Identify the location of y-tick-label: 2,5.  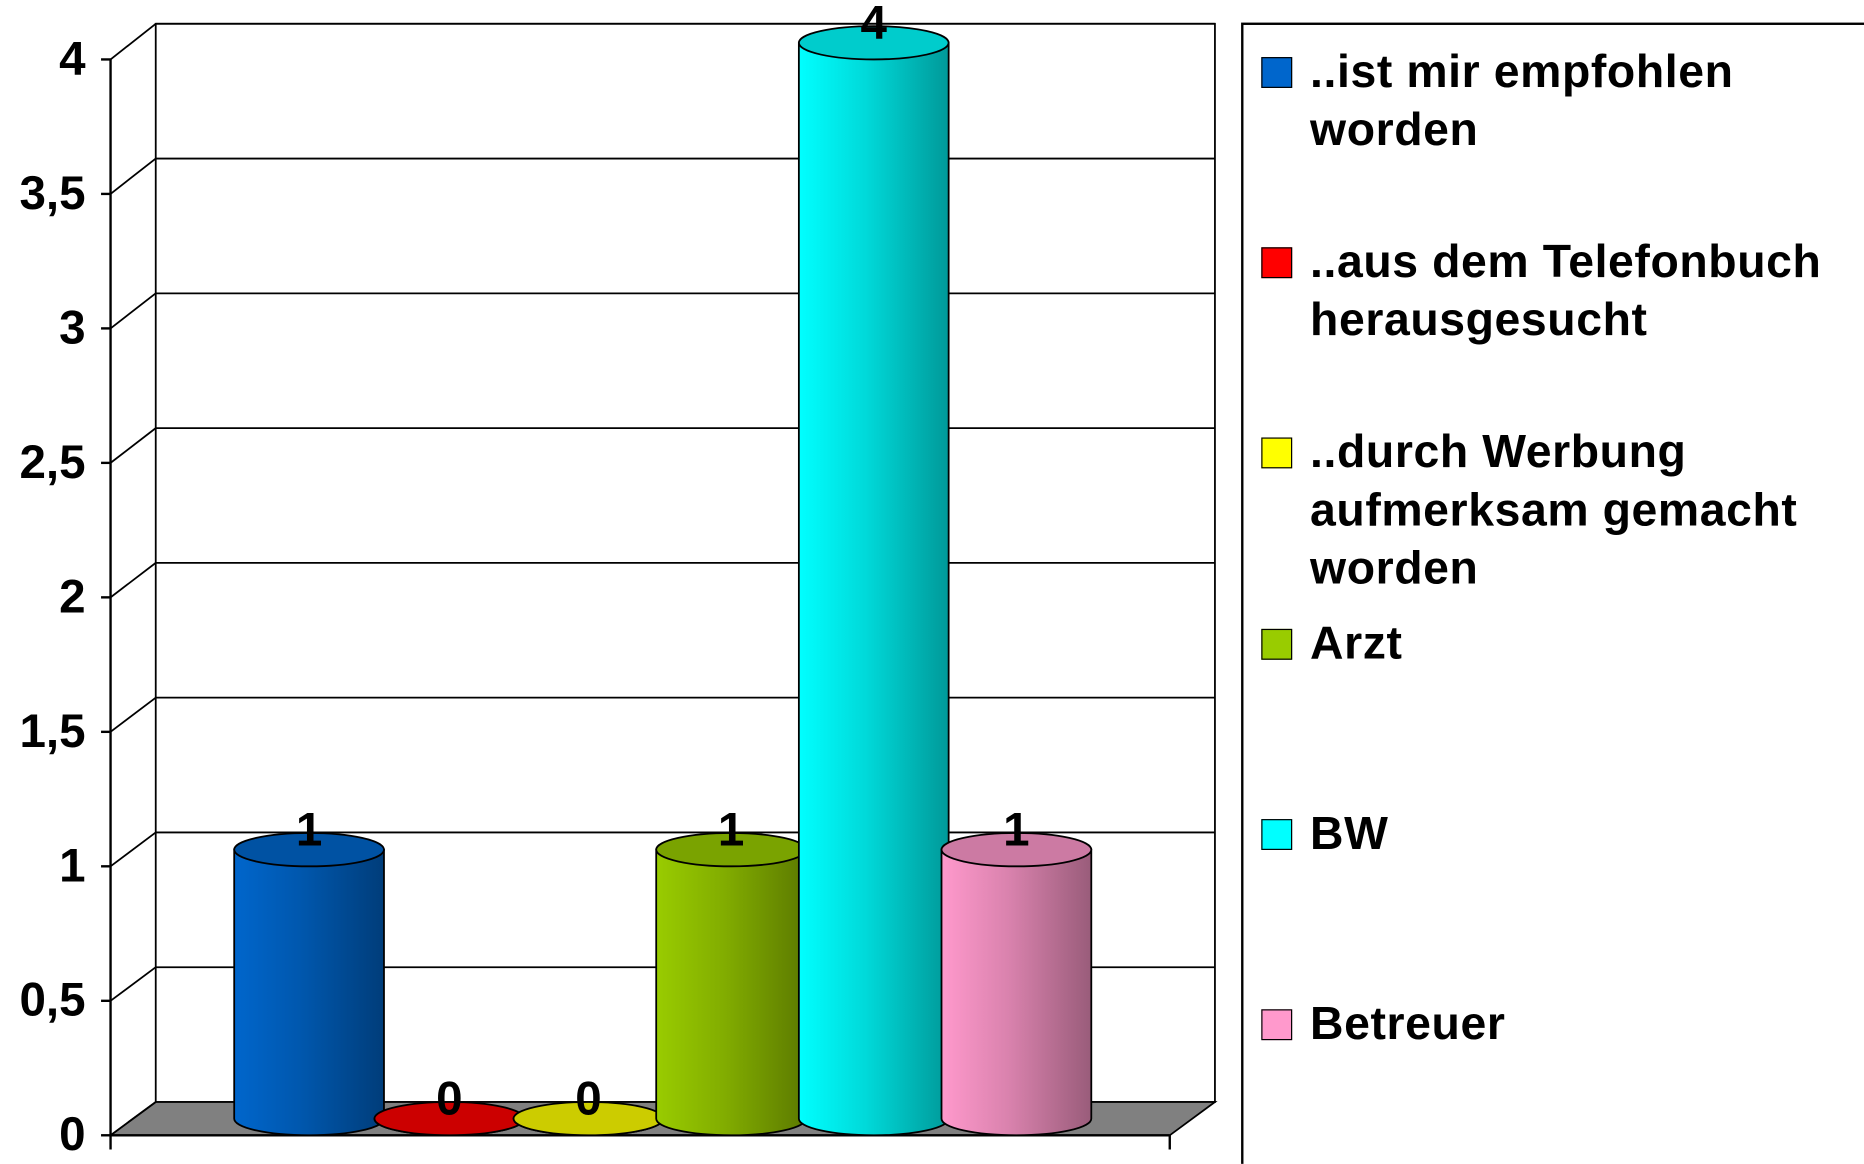
(52, 462).